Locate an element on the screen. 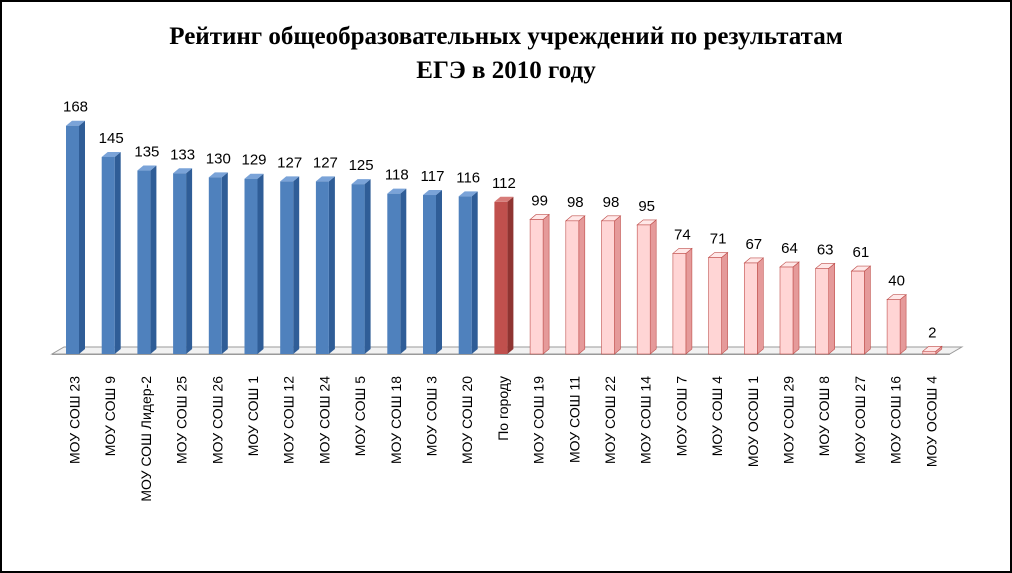 Image resolution: width=1012 pixels, height=573 pixels. category-label: МОУ СОШ 5 is located at coordinates (360, 416).